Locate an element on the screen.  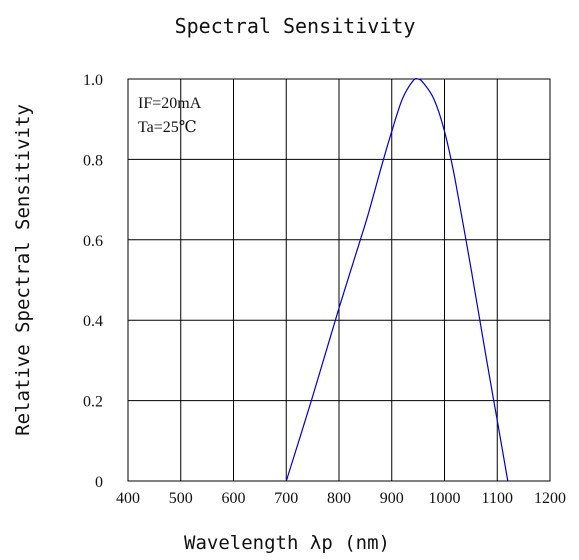
annotation-temperature: Ta=25℃ is located at coordinates (167, 127).